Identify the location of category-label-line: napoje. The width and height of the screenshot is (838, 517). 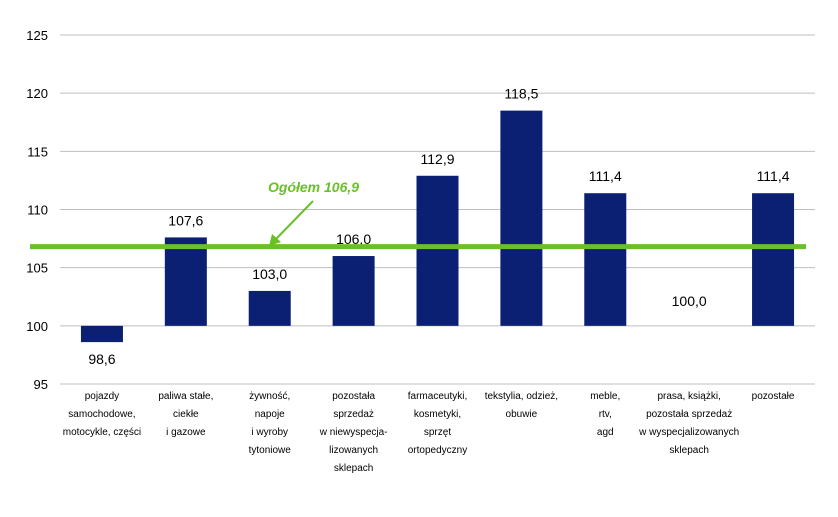
(269, 414).